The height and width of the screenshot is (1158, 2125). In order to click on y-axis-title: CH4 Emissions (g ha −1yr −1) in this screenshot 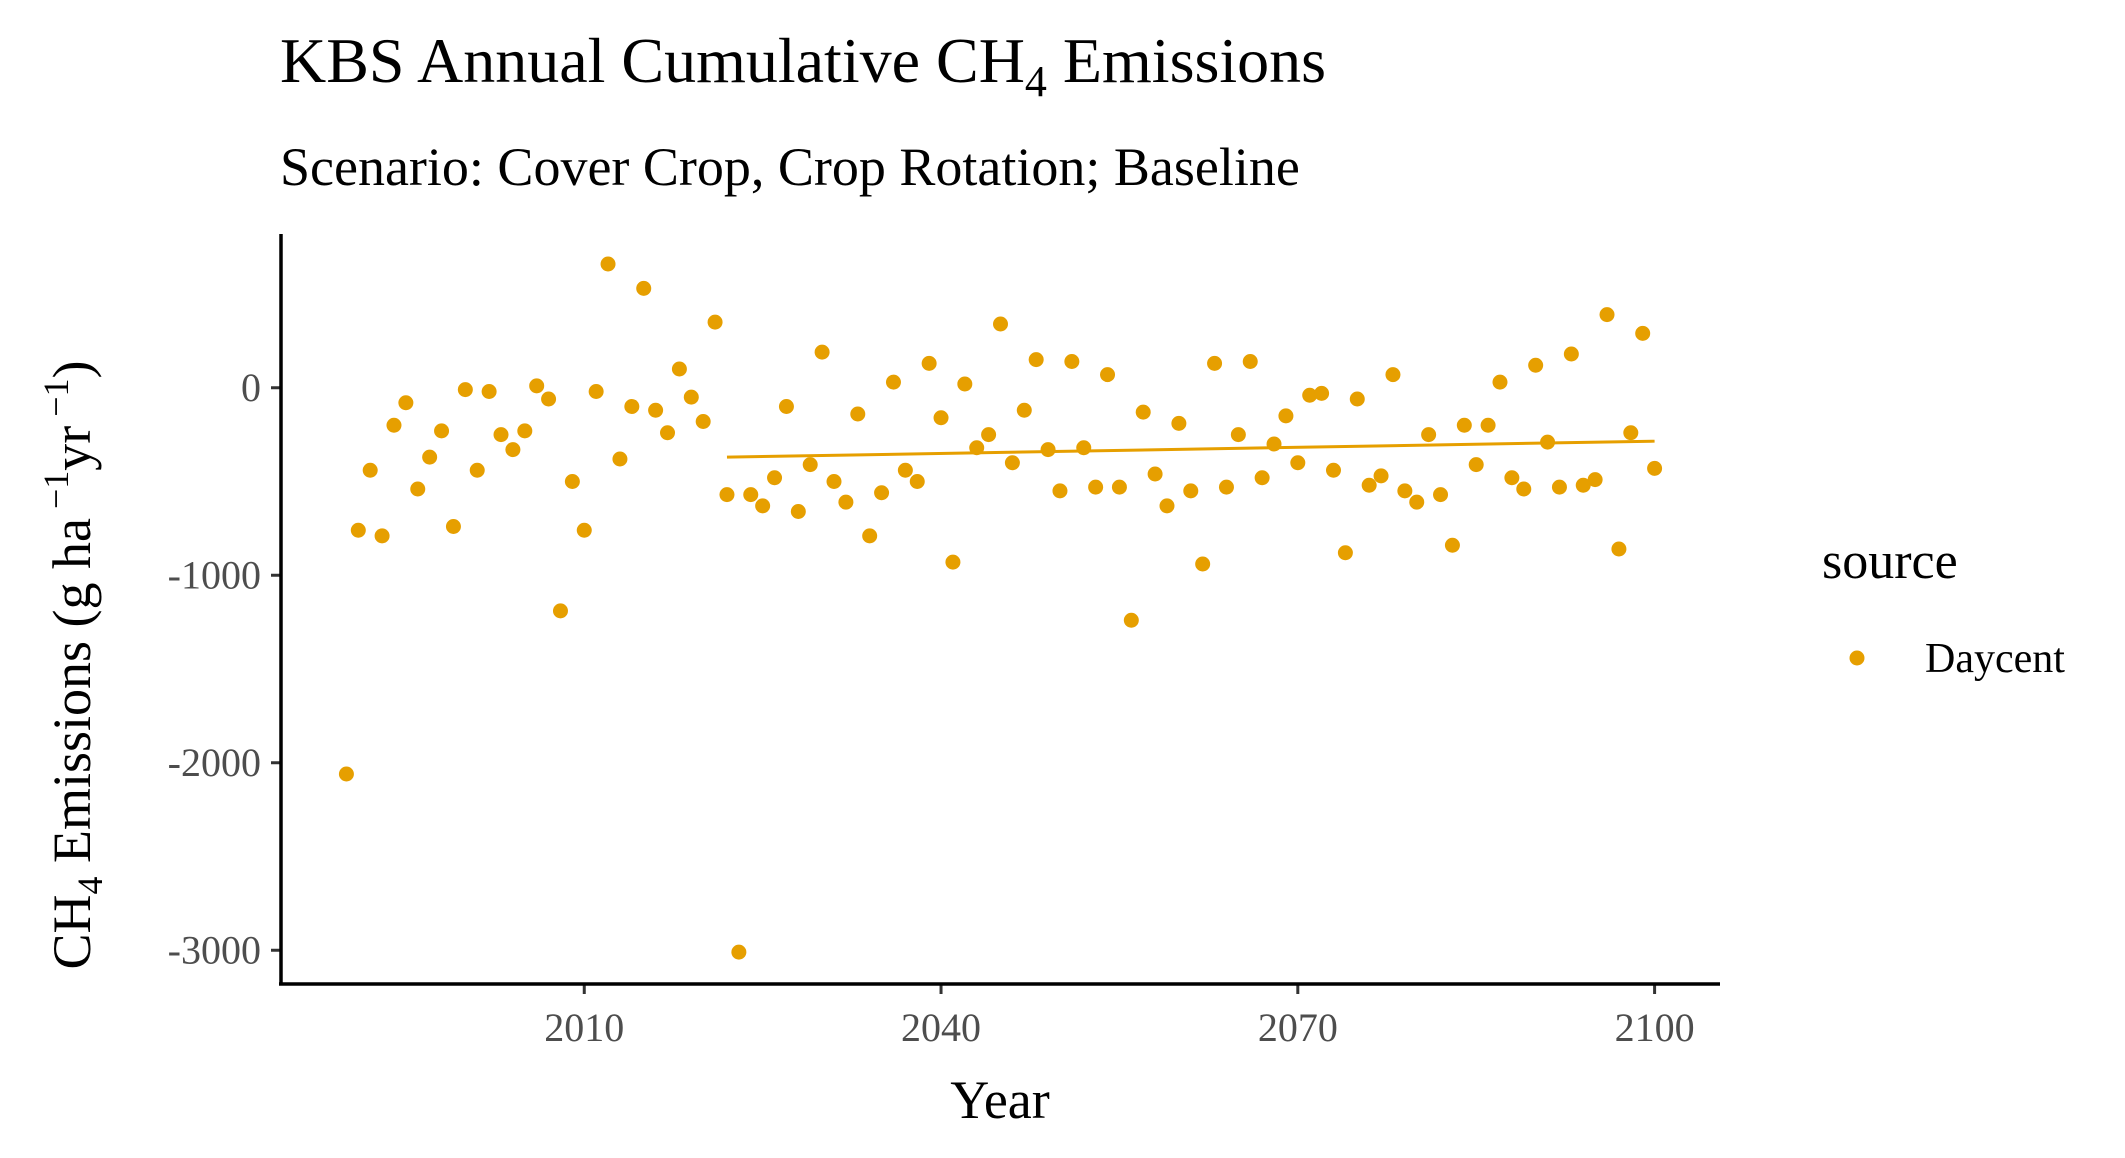, I will do `click(73, 664)`.